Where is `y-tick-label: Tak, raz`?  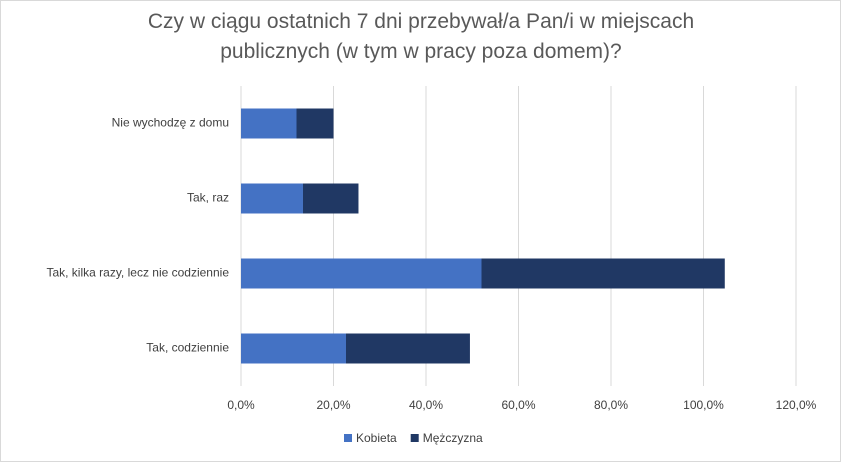
y-tick-label: Tak, raz is located at coordinates (208, 198).